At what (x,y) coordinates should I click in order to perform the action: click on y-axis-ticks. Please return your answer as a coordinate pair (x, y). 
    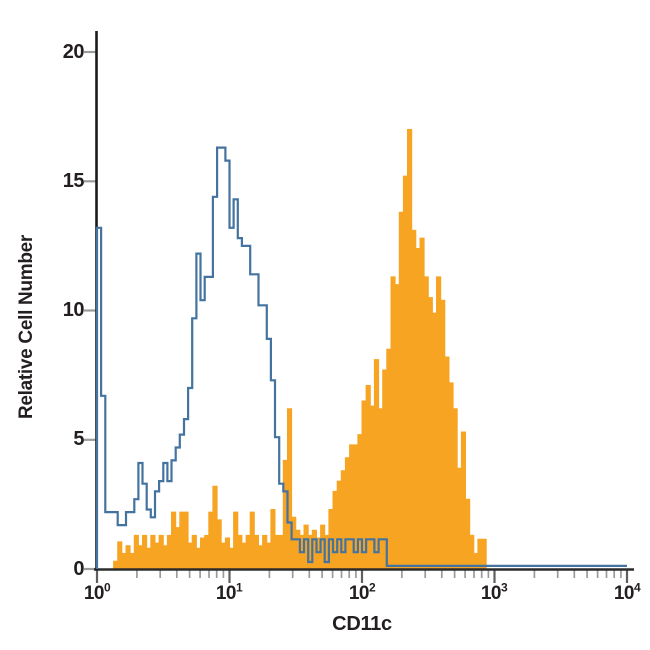
    Looking at the image, I should click on (90, 310).